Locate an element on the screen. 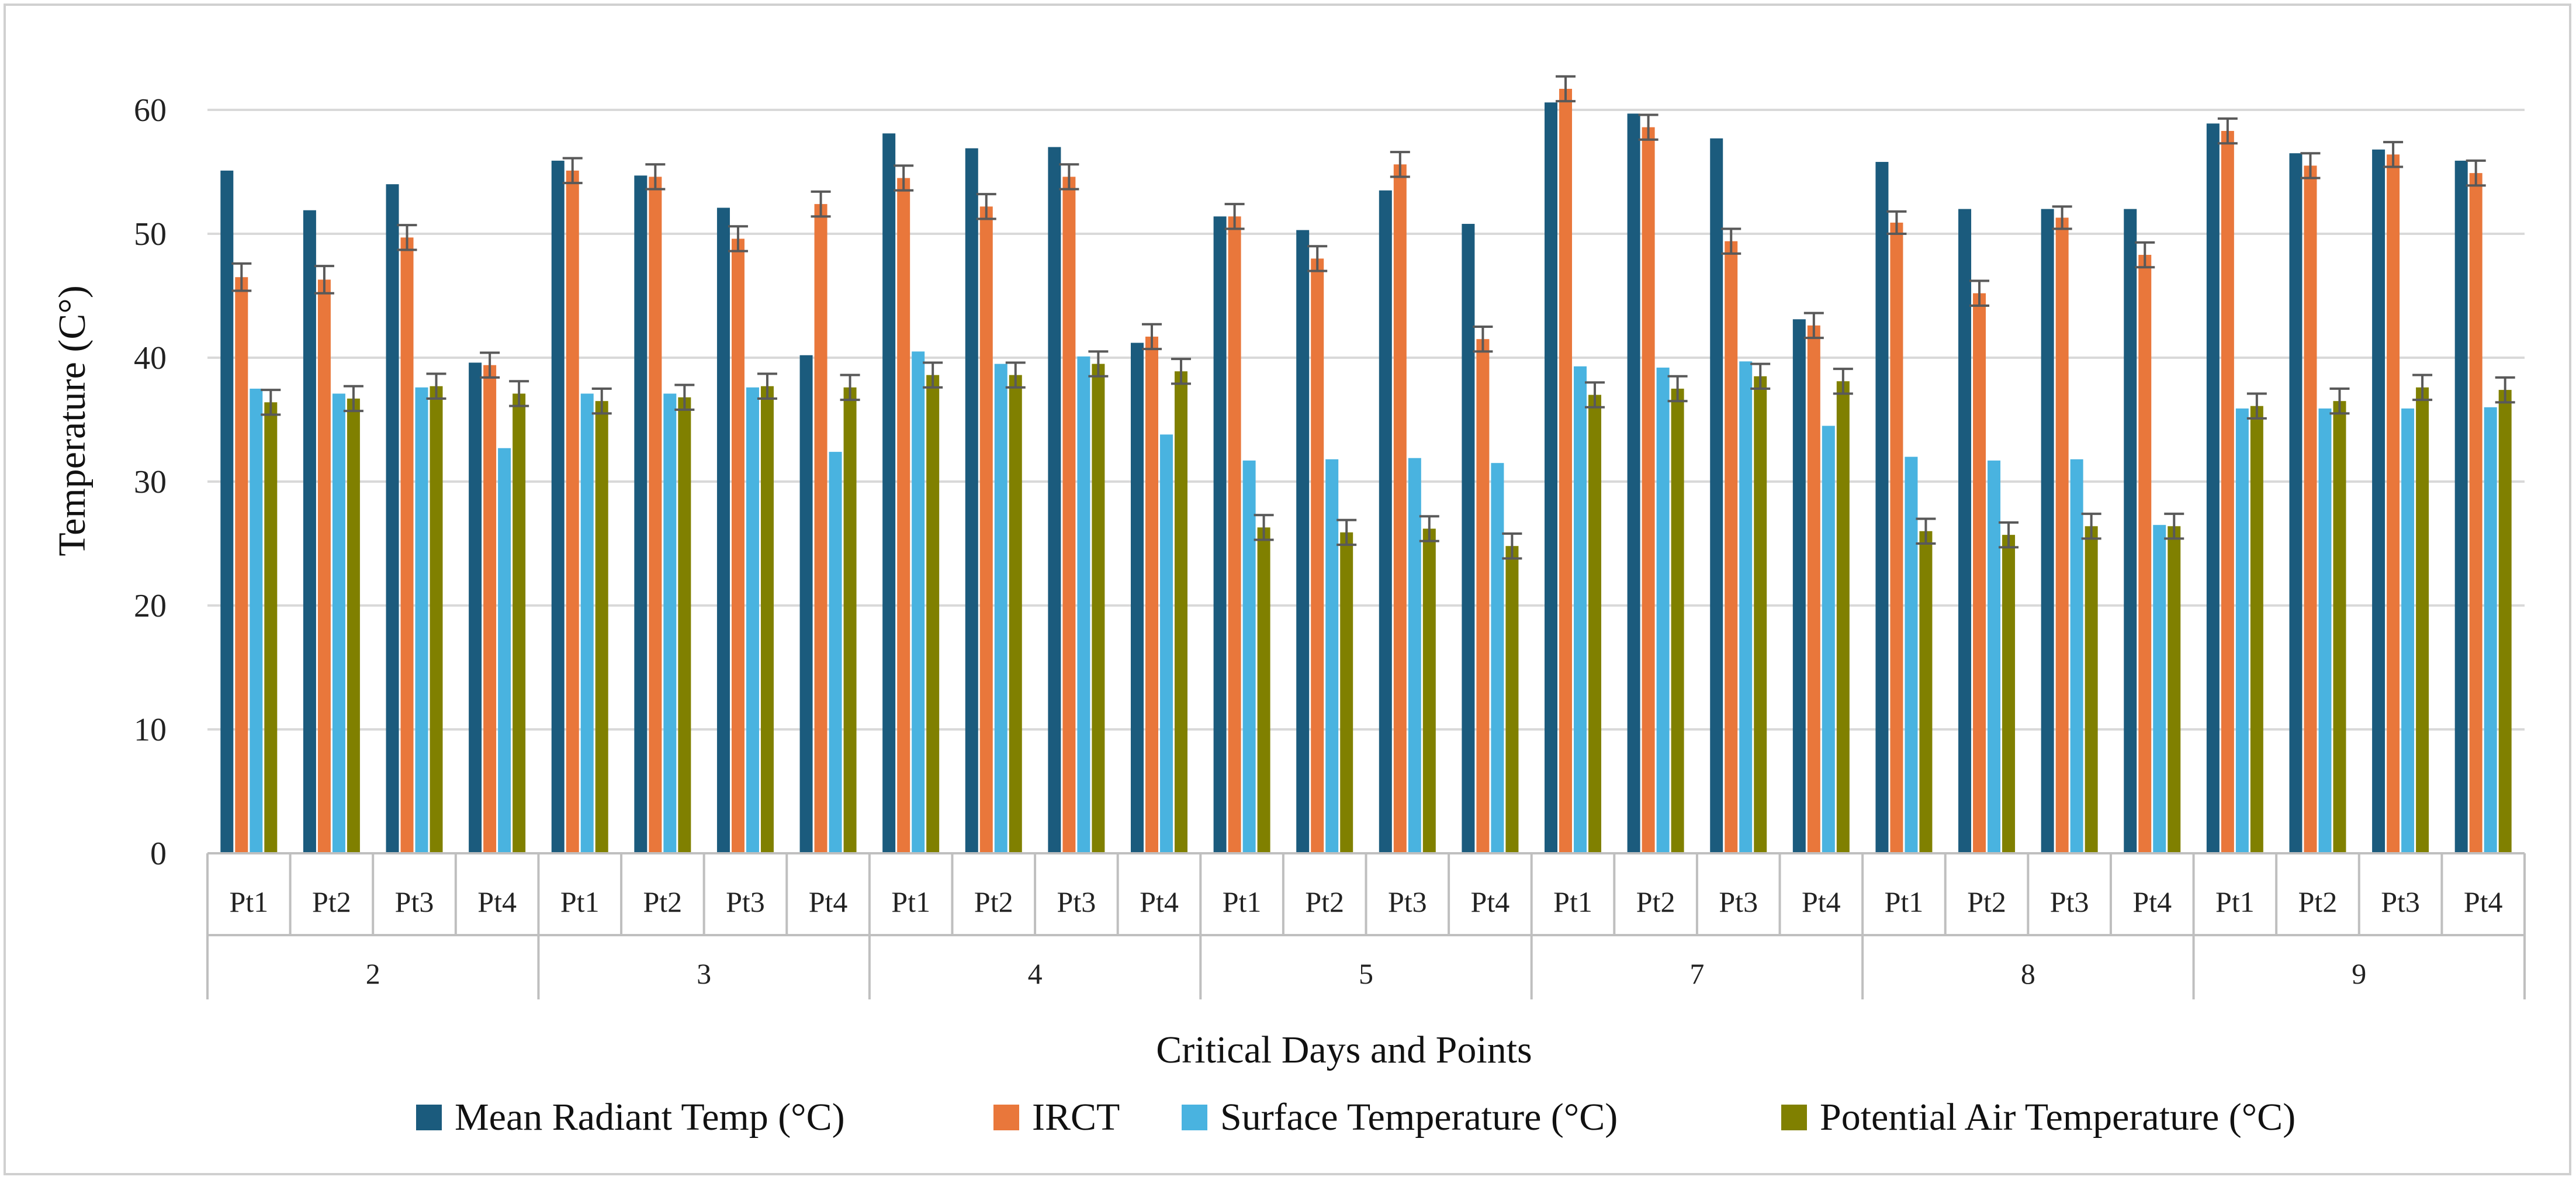  group-label: 9 is located at coordinates (2359, 973).